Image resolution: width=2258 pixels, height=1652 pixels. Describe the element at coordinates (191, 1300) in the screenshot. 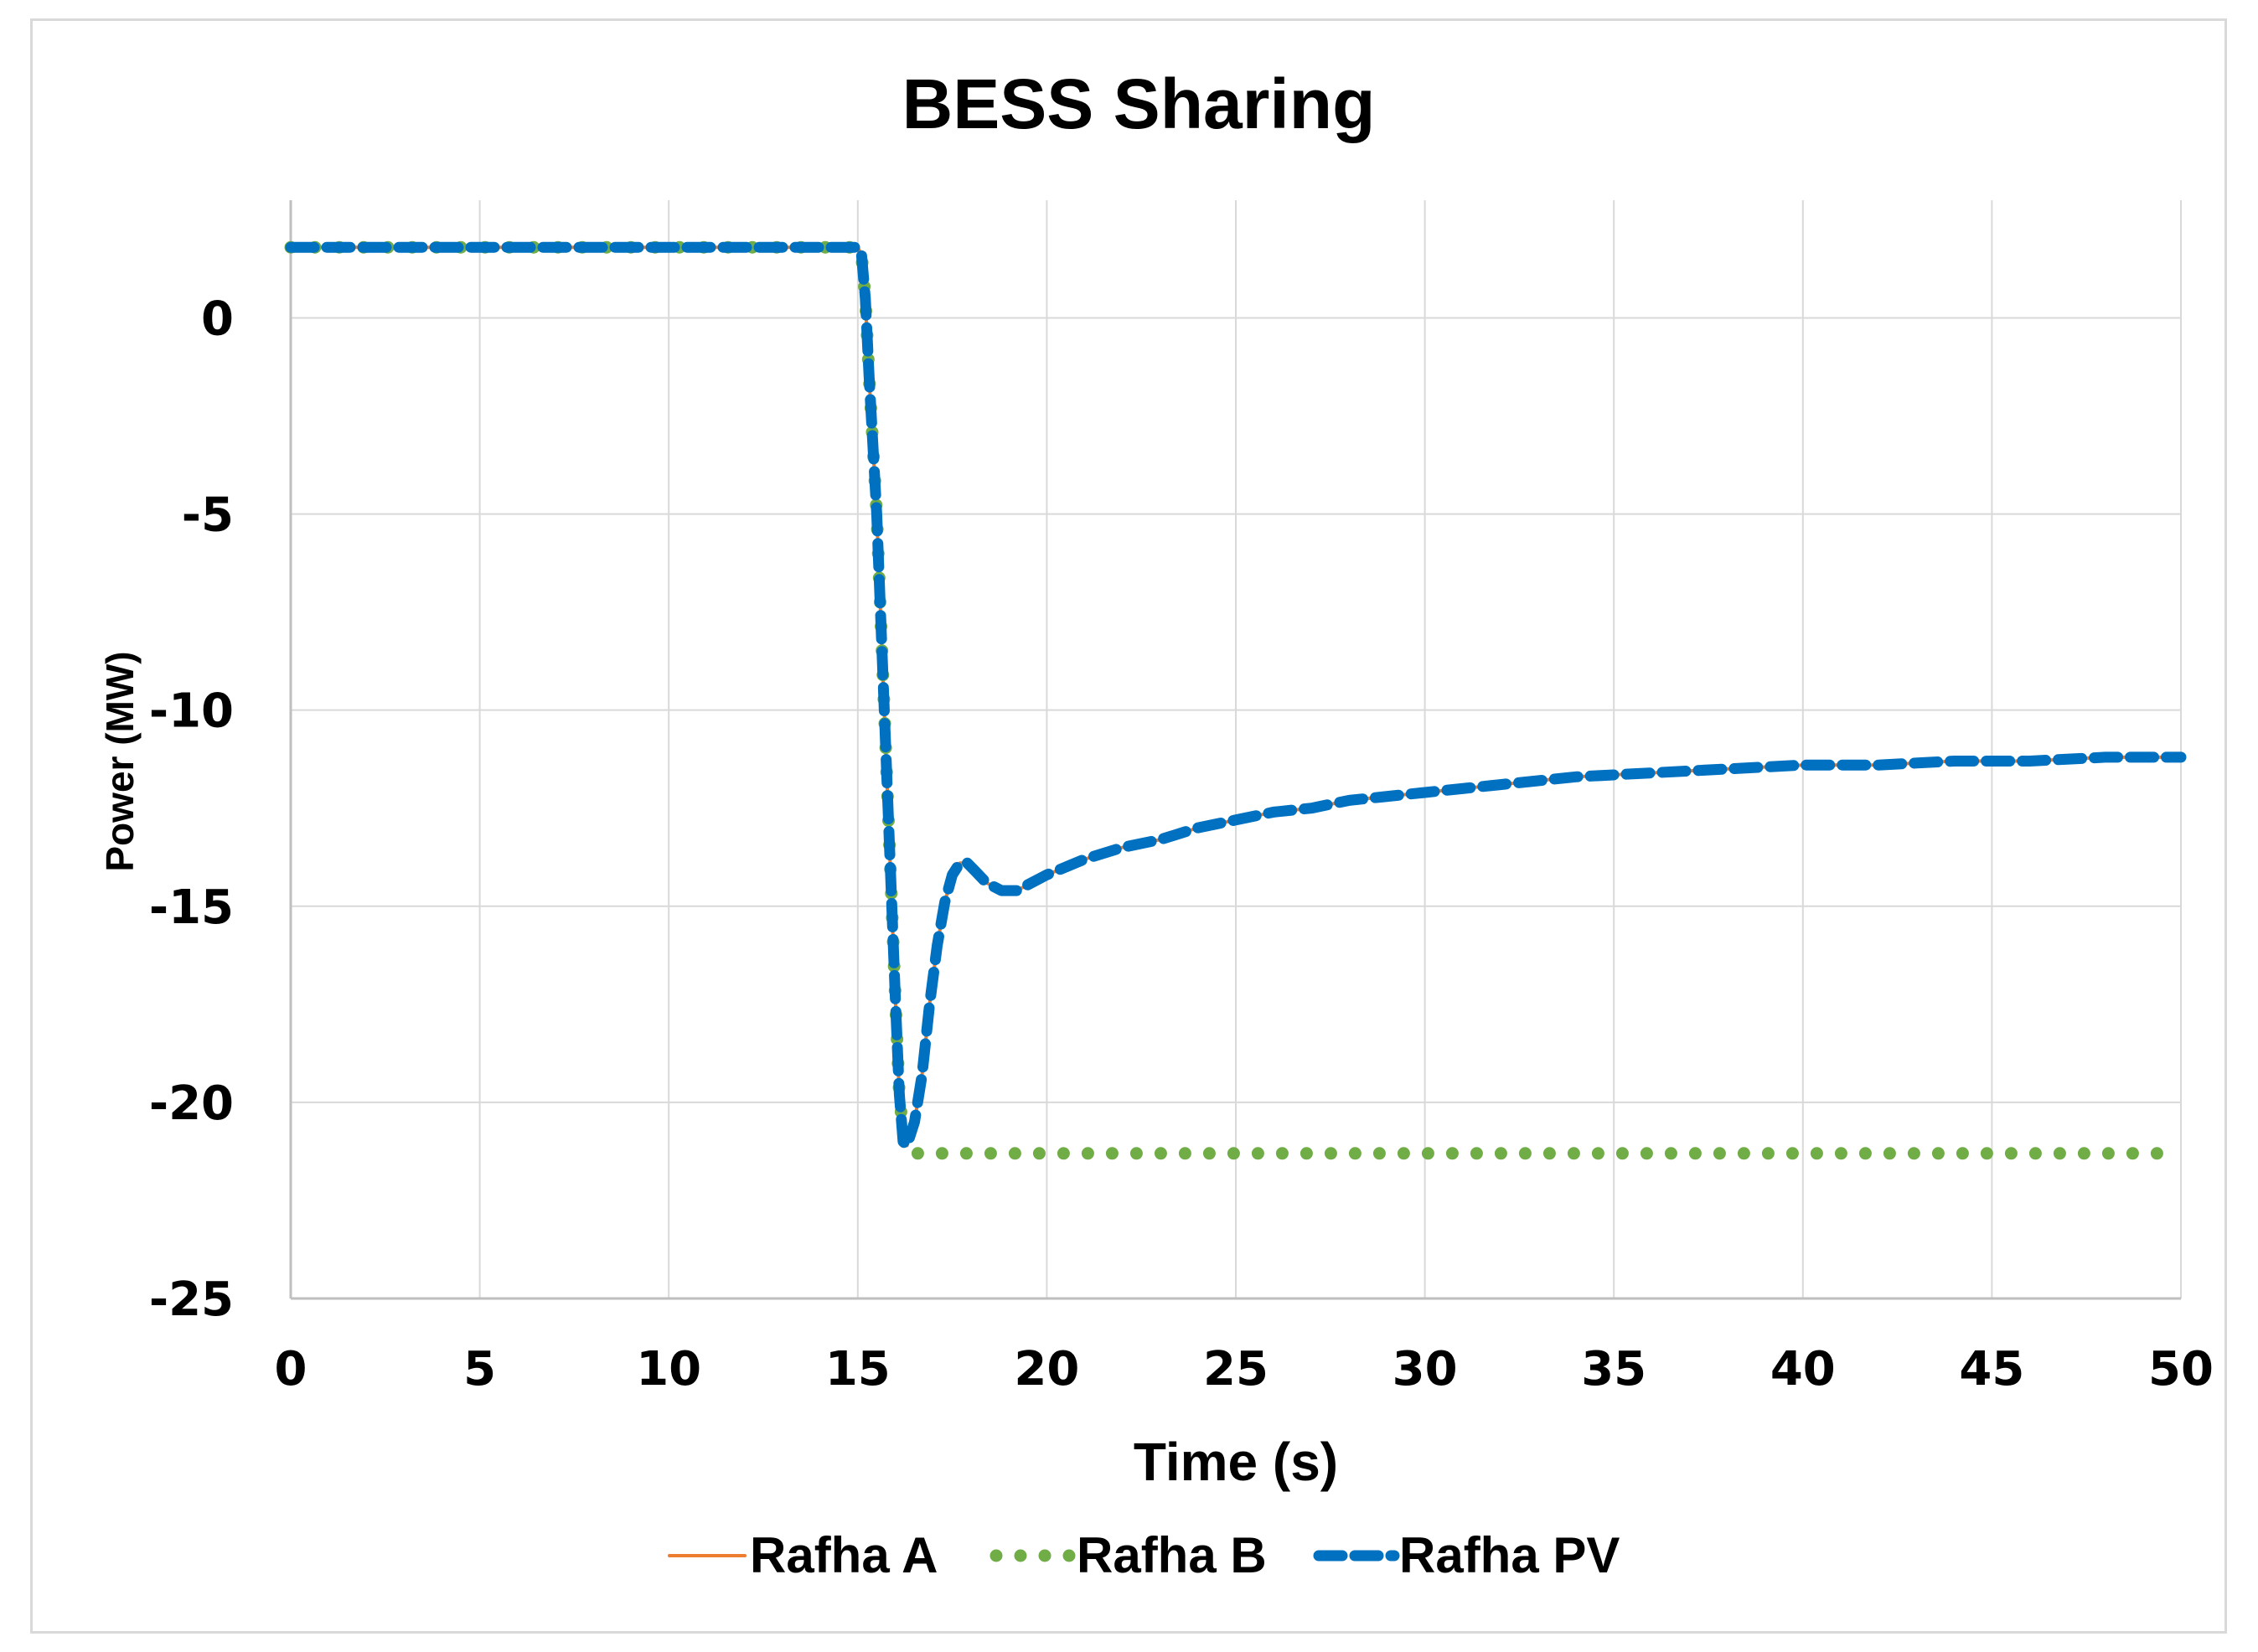

I see `y-tick-label: -25` at that location.